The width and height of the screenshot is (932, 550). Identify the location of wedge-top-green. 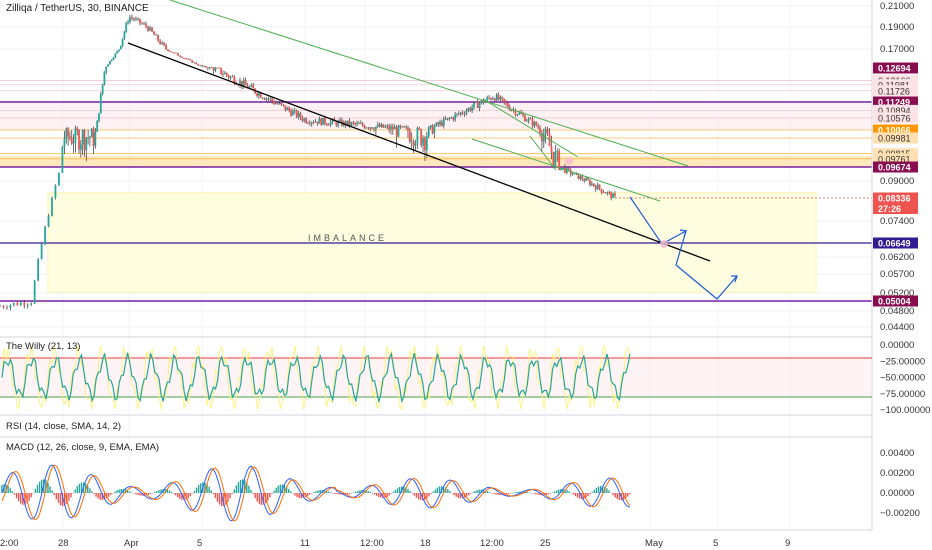
(530, 128).